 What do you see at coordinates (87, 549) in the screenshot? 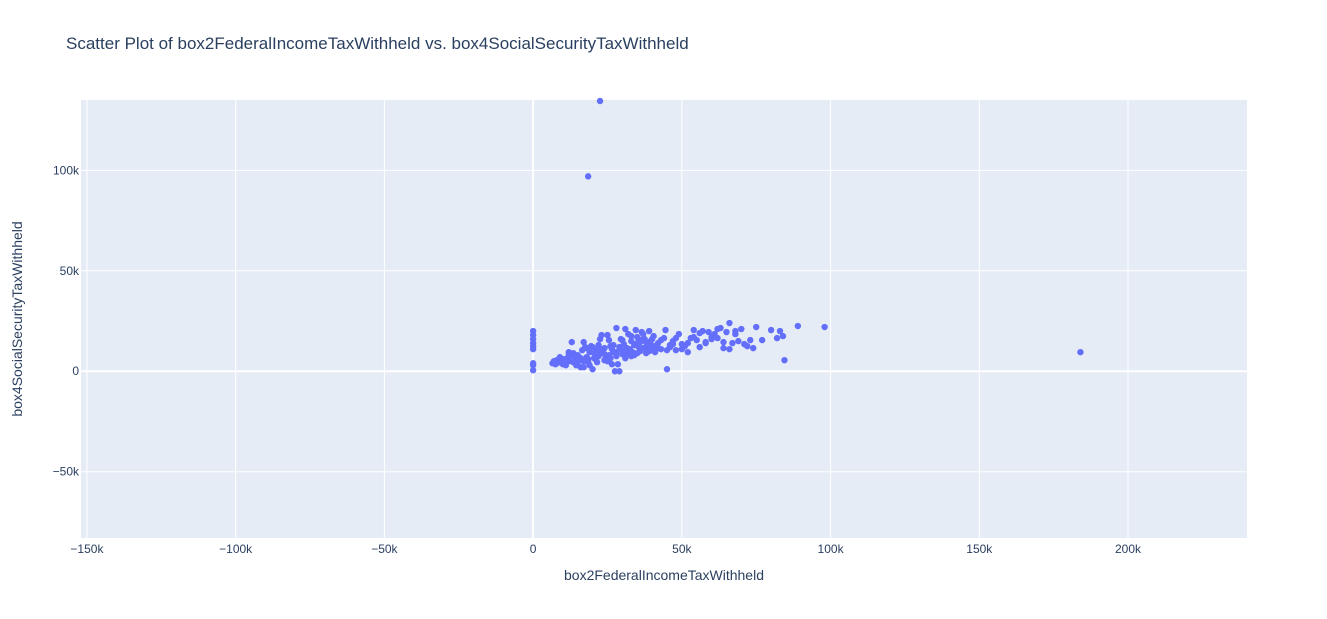
I see `x-tick-label: −150k` at bounding box center [87, 549].